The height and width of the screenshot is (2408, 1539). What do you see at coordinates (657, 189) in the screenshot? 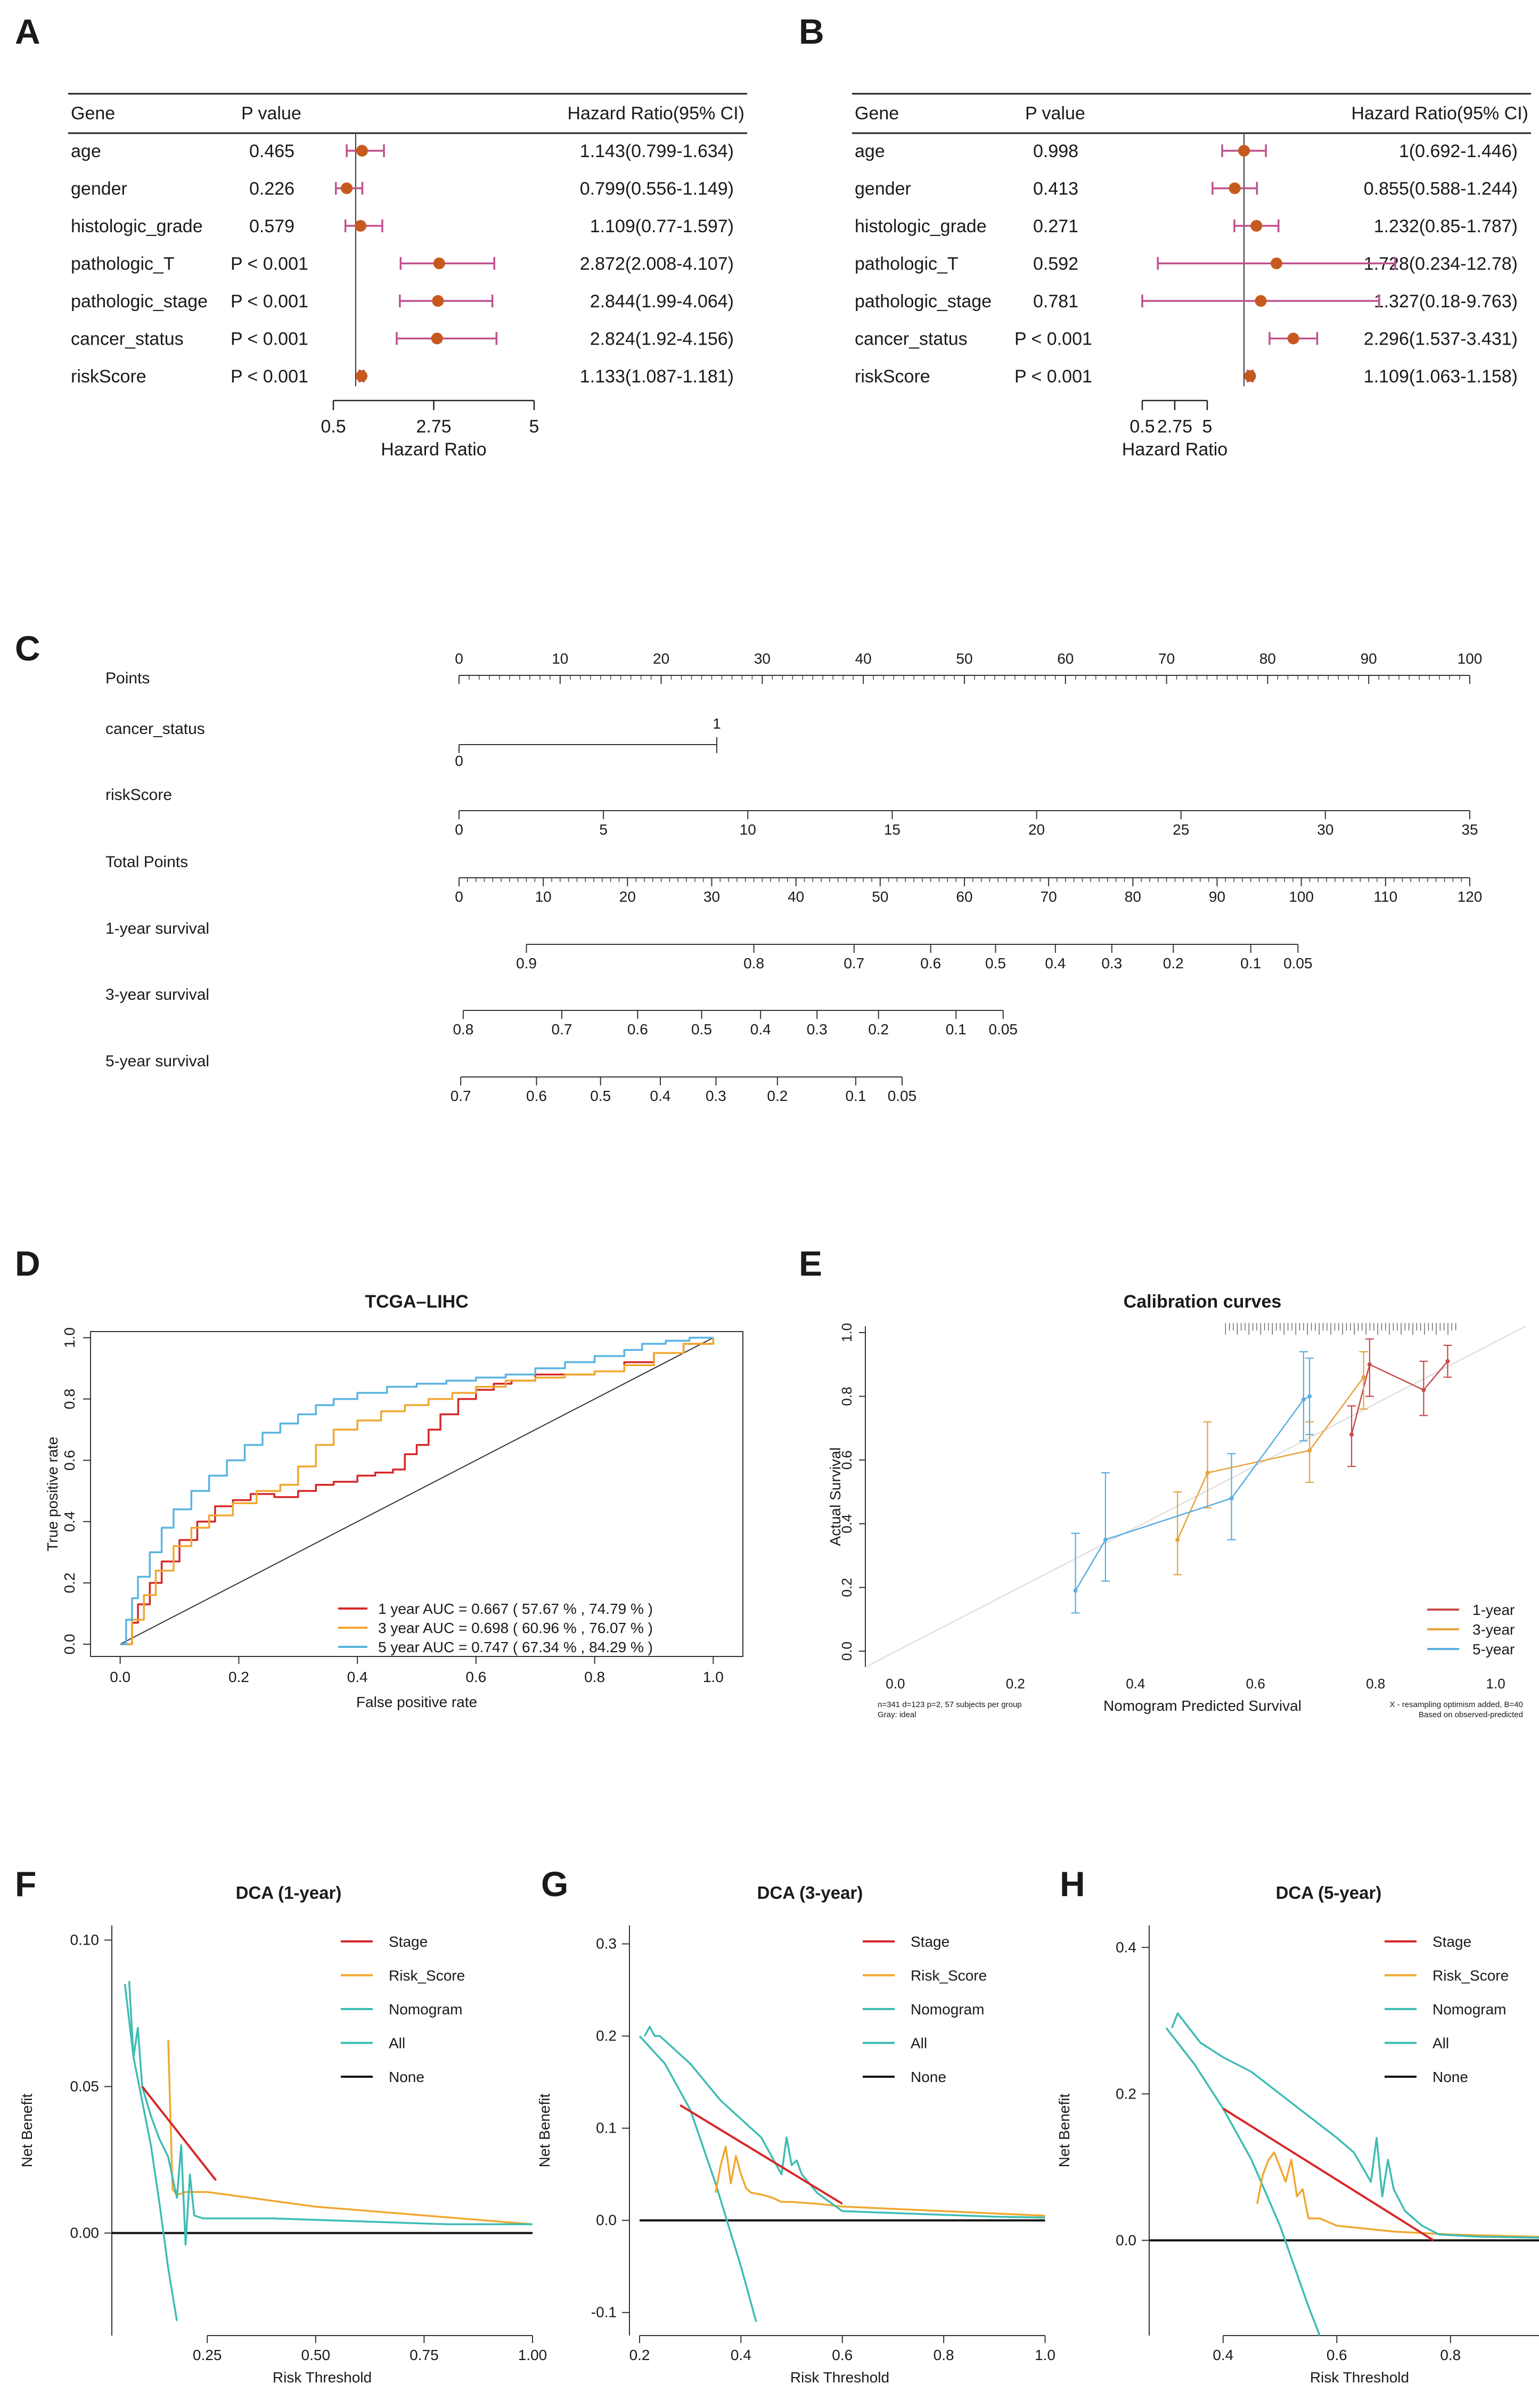
I see `forest-row-hr: 0.799(0.556-1.149)` at bounding box center [657, 189].